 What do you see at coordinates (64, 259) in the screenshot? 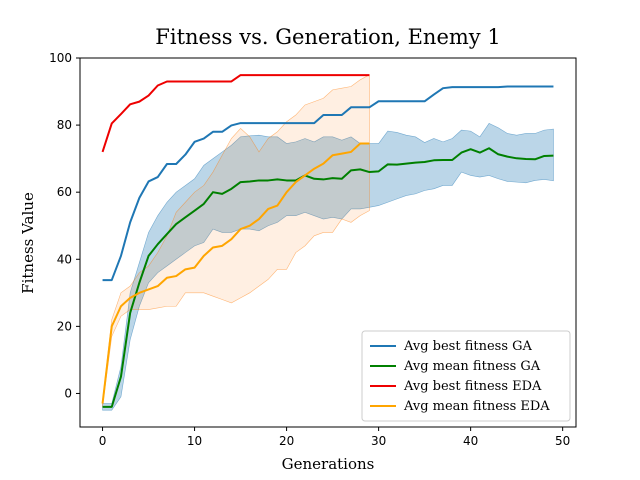
I see `y-tick-label: 40` at bounding box center [64, 259].